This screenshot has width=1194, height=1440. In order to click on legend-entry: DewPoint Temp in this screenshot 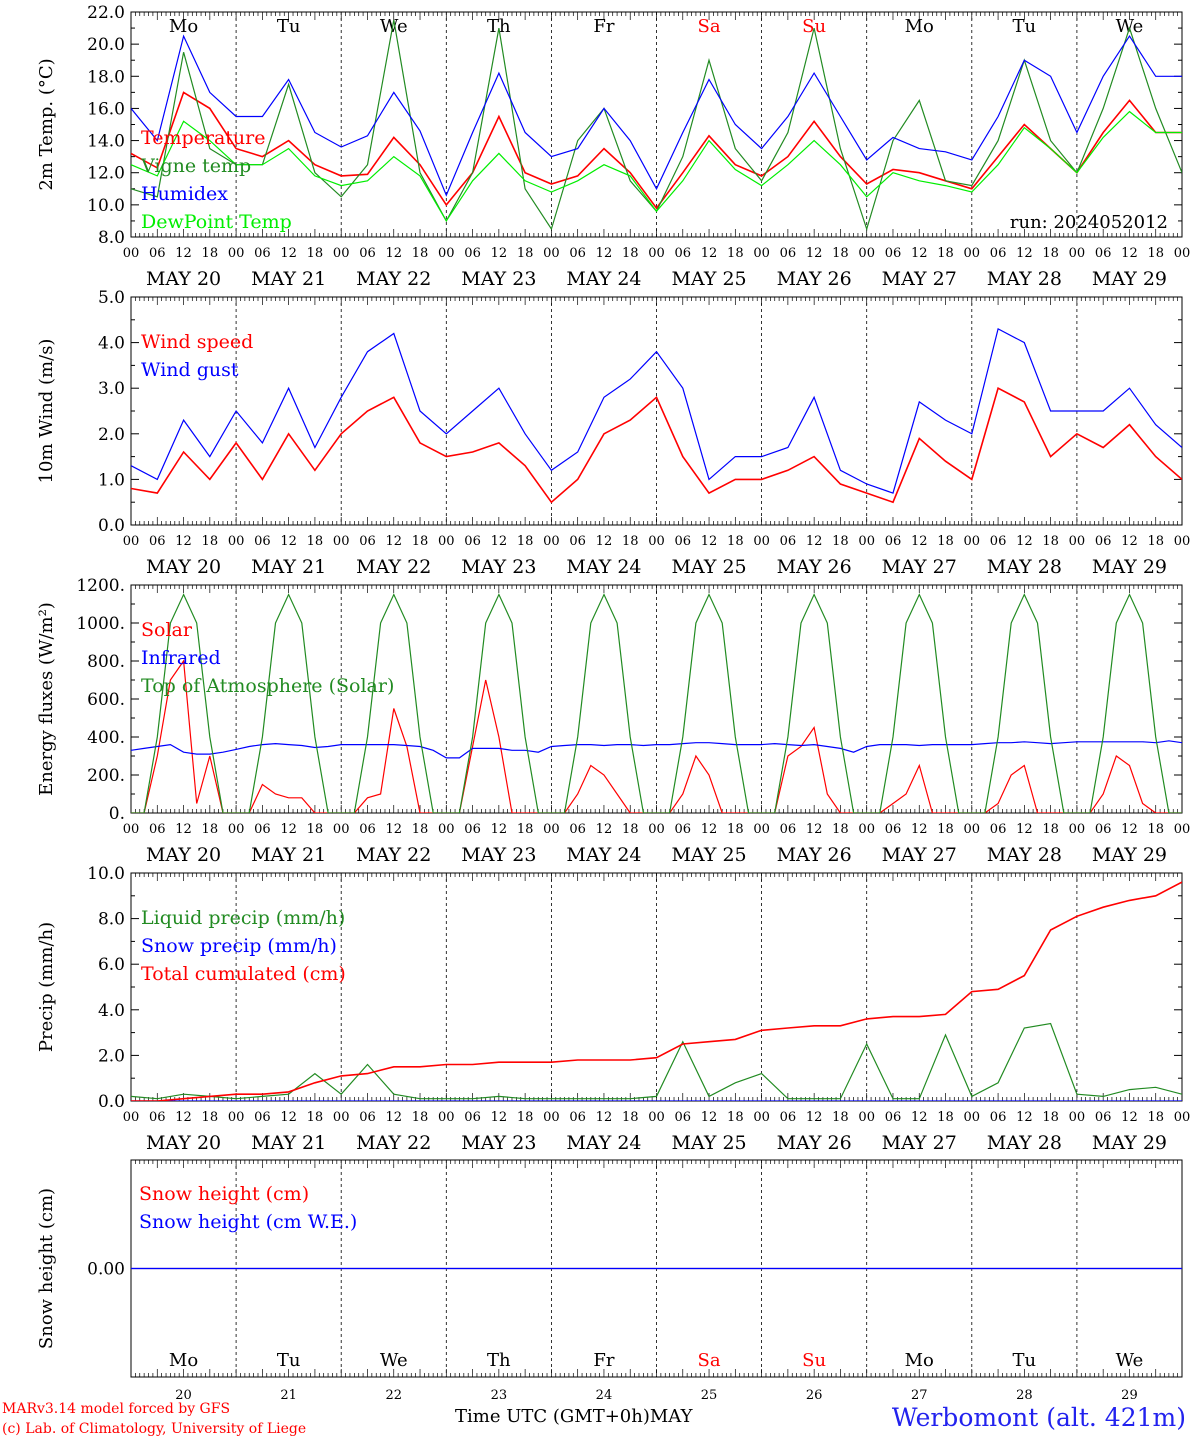, I will do `click(216, 222)`.